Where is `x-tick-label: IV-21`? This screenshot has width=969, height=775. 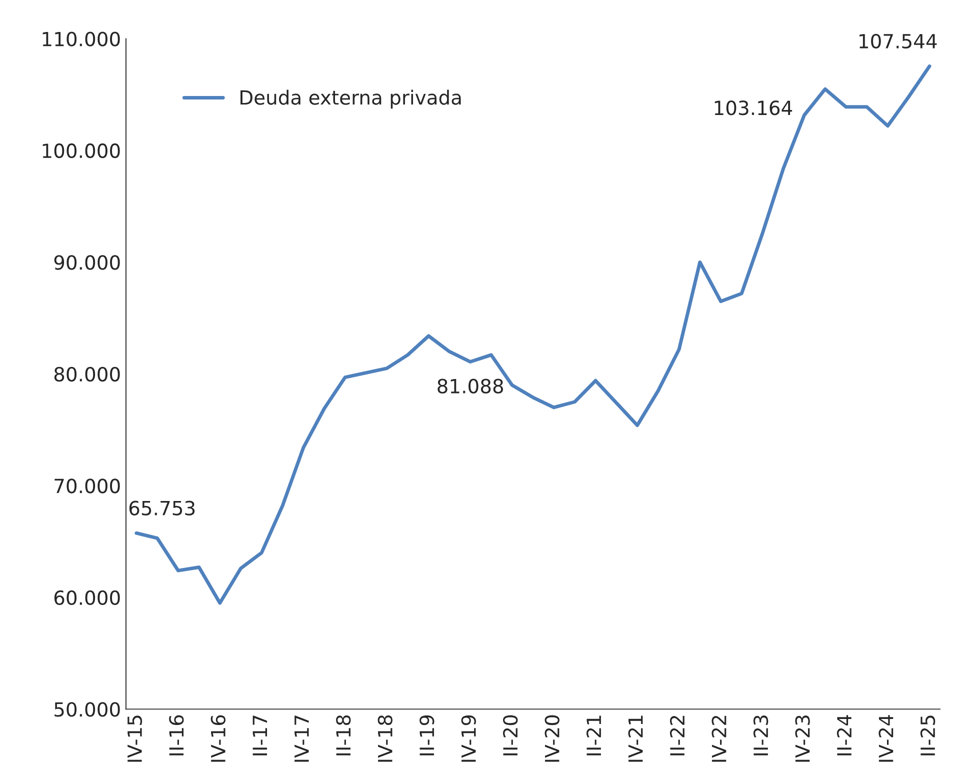
x-tick-label: IV-21 is located at coordinates (635, 739).